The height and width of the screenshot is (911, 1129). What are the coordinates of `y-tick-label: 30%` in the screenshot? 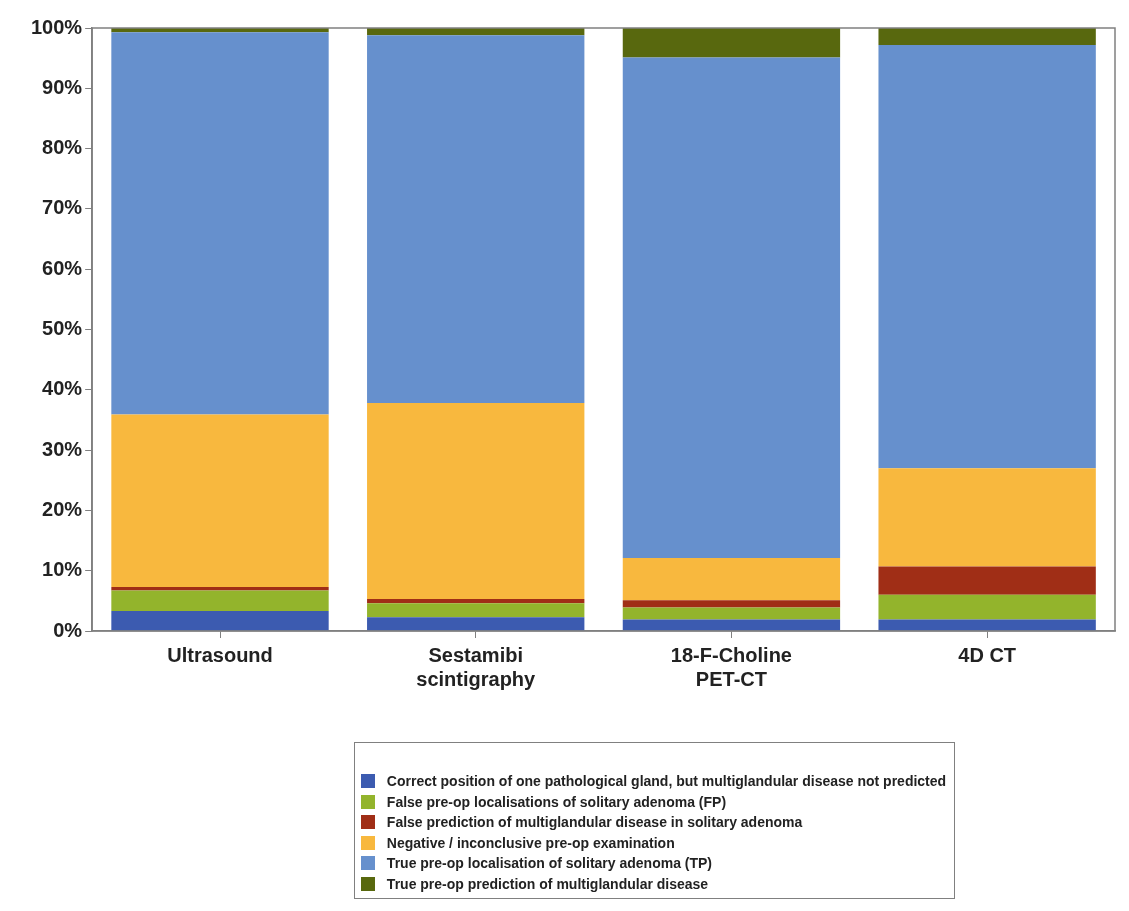 It's located at (62, 448).